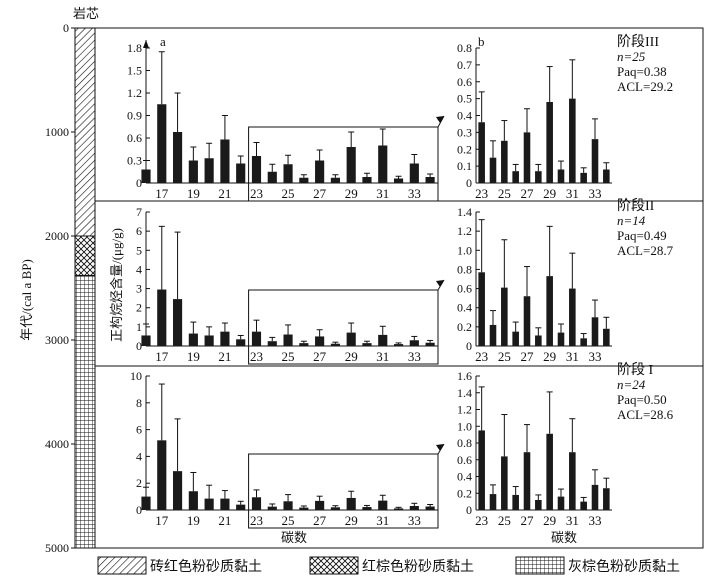 The width and height of the screenshot is (710, 583). I want to click on y-tick-label: 0.4, so click(464, 308).